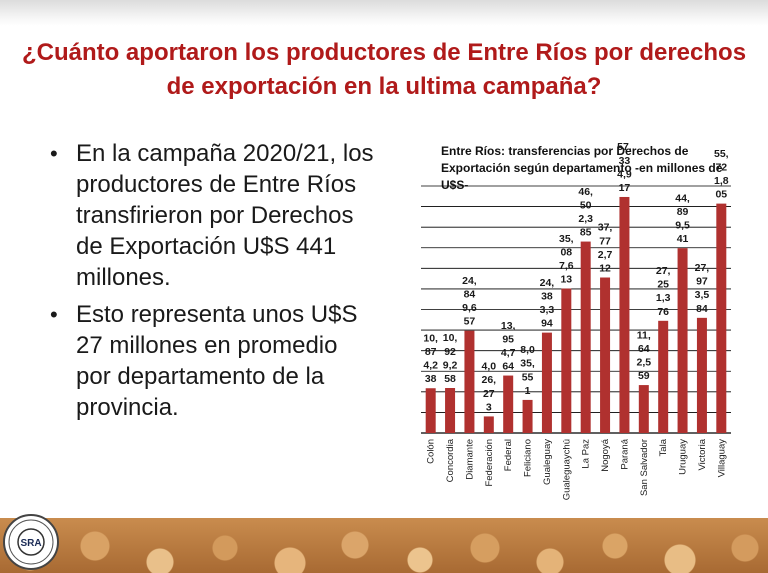 The width and height of the screenshot is (768, 573). Describe the element at coordinates (663, 298) in the screenshot. I see `data-label: 1,3` at that location.